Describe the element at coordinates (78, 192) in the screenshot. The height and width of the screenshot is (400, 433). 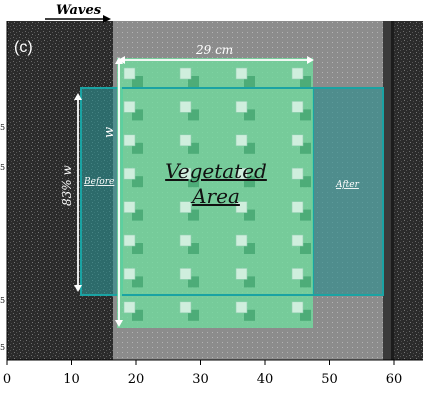
I see `height-arrow` at that location.